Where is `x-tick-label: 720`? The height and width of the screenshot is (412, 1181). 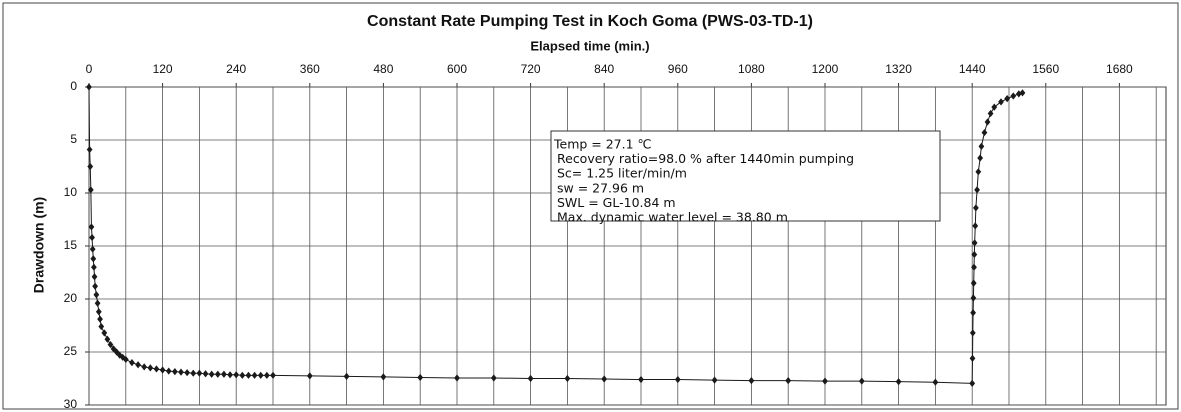 x-tick-label: 720 is located at coordinates (531, 69).